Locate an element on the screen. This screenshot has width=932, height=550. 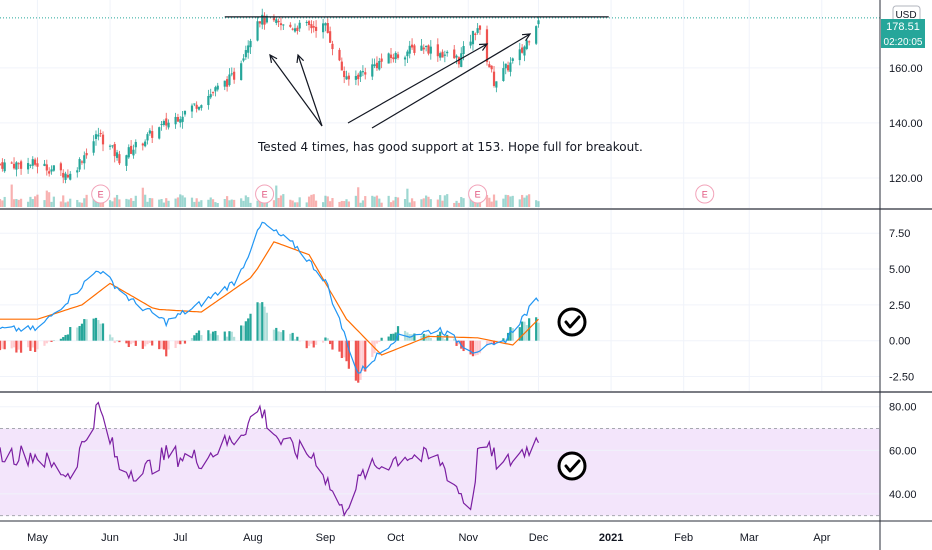
earnings-marker-label: E is located at coordinates (705, 195).